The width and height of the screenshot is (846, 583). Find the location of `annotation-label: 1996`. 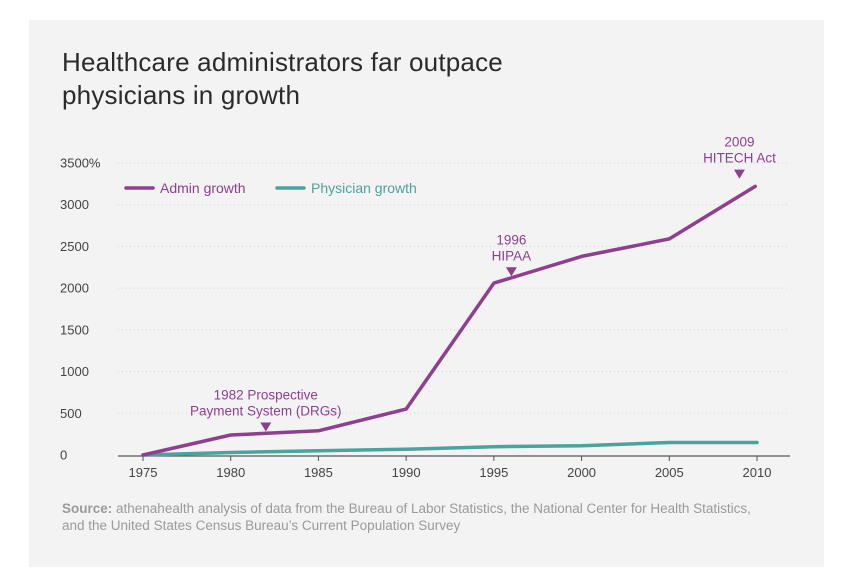

annotation-label: 1996 is located at coordinates (511, 239).